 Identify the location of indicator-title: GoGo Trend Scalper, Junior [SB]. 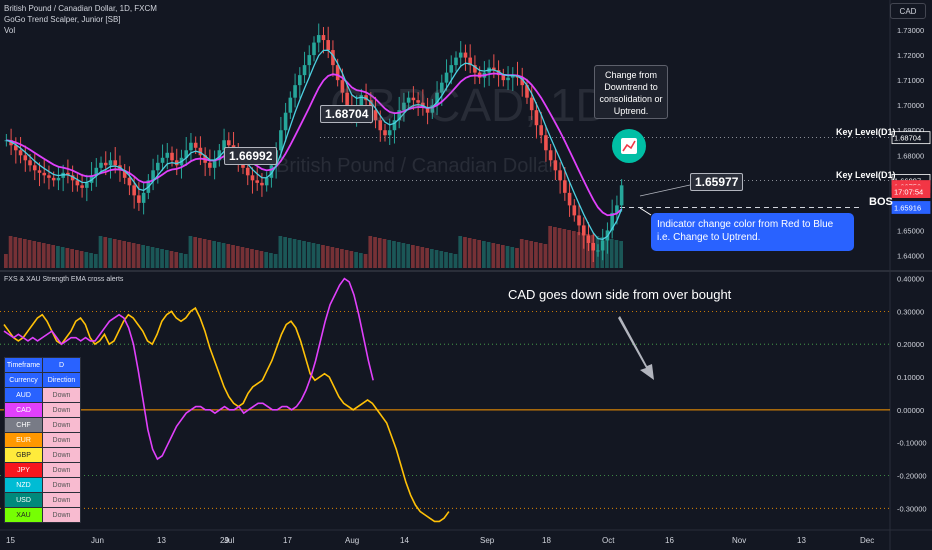
(62, 19).